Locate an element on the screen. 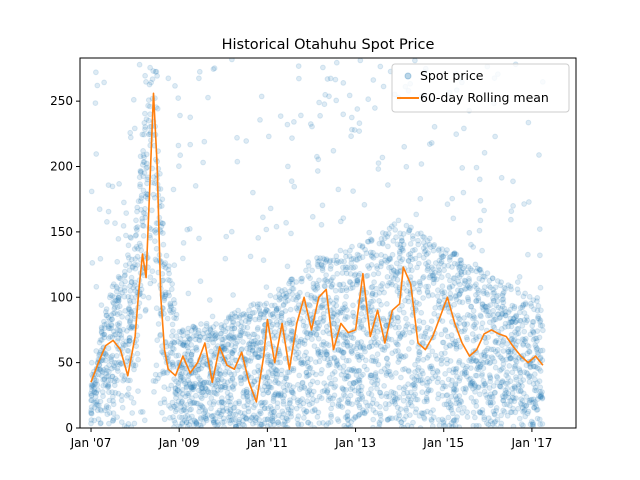 The height and width of the screenshot is (480, 640). x-tick-label: Jan '17 is located at coordinates (531, 443).